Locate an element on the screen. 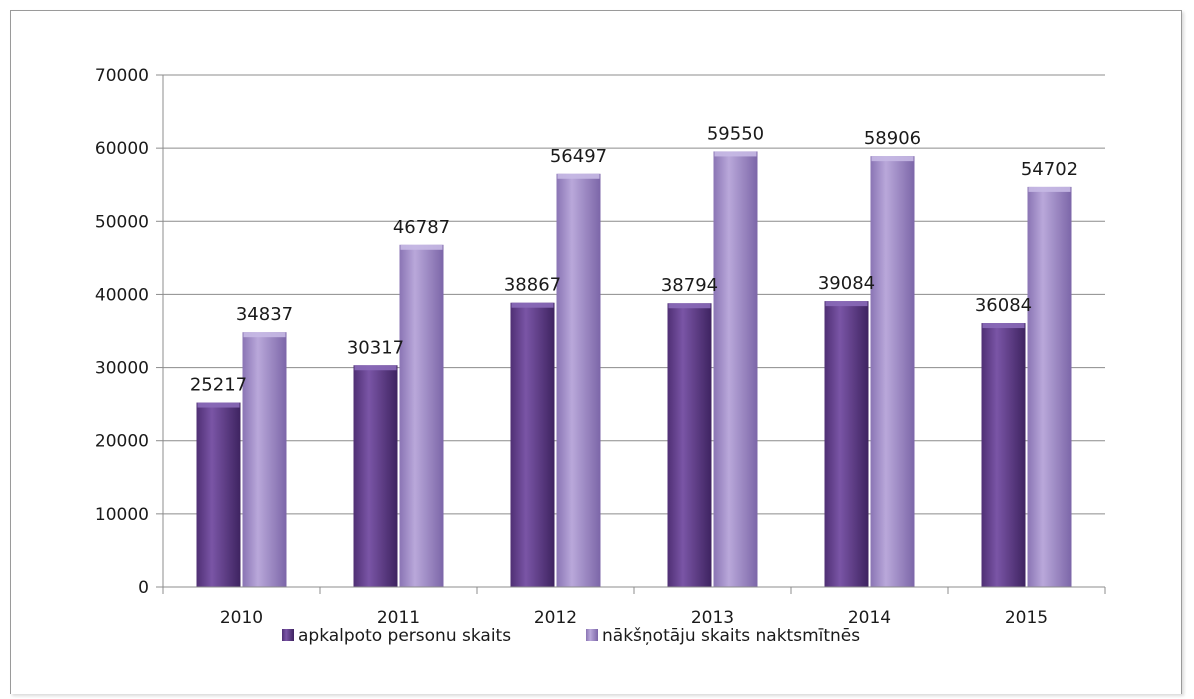 This screenshot has height=699, width=1194. y-tick-label: 70000 is located at coordinates (122, 76).